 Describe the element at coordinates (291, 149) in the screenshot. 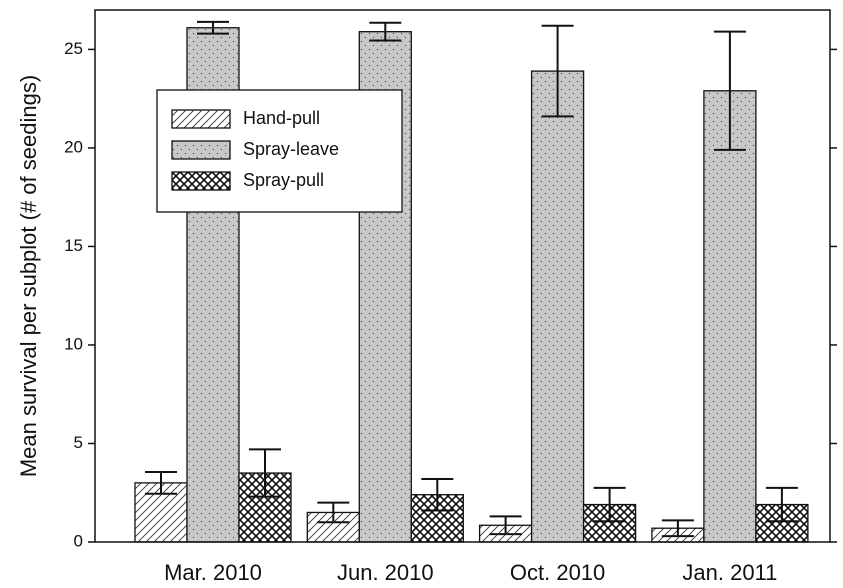

I see `legend-label: Spray-leave` at that location.